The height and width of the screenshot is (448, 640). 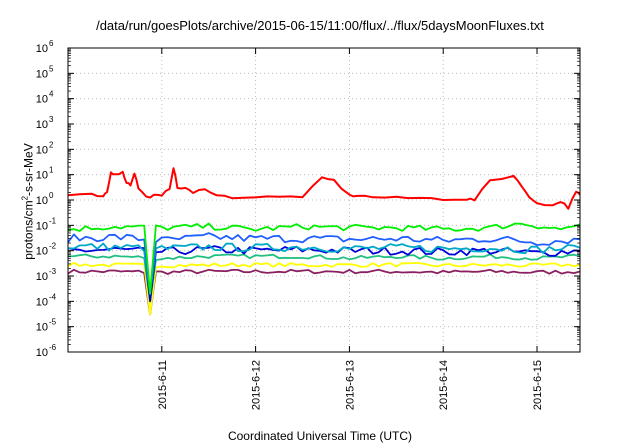 I want to click on y-tick-exponent: -1, so click(x=53, y=220).